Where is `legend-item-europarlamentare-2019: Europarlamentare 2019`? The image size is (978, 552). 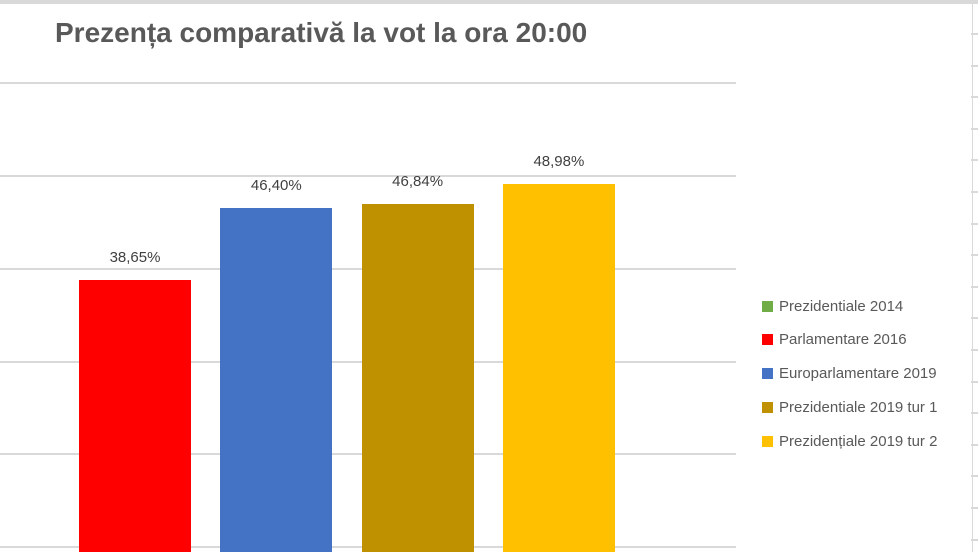
legend-item-europarlamentare-2019: Europarlamentare 2019 is located at coordinates (849, 374).